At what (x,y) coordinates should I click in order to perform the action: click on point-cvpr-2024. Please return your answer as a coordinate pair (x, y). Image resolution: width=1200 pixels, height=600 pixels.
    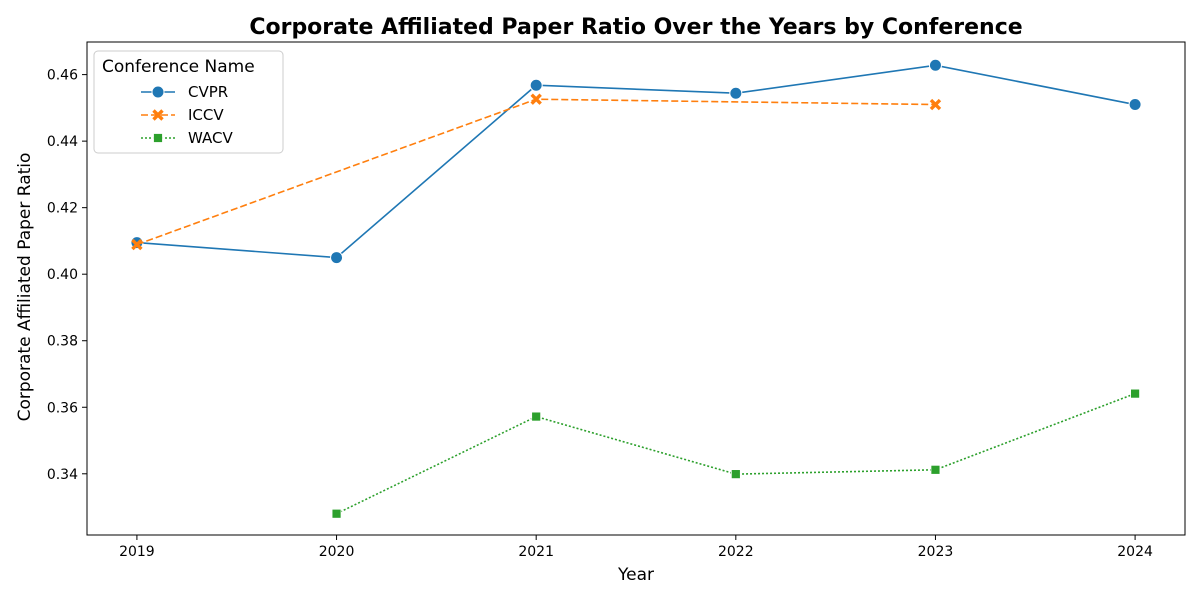
    Looking at the image, I should click on (1135, 105).